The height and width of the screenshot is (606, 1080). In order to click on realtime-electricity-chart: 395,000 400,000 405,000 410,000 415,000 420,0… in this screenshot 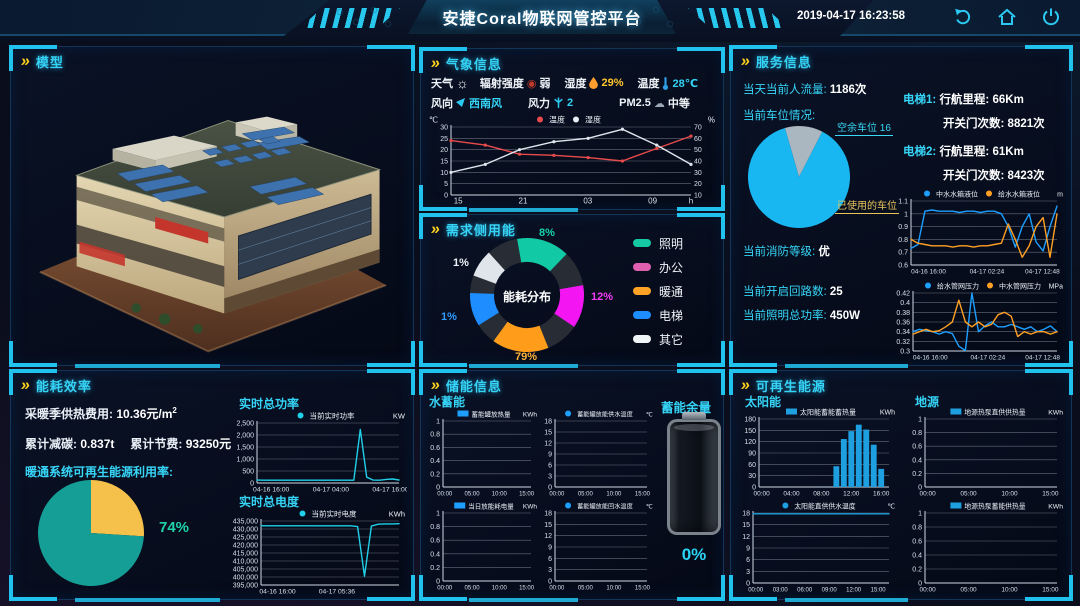, I will do `click(312, 551)`.